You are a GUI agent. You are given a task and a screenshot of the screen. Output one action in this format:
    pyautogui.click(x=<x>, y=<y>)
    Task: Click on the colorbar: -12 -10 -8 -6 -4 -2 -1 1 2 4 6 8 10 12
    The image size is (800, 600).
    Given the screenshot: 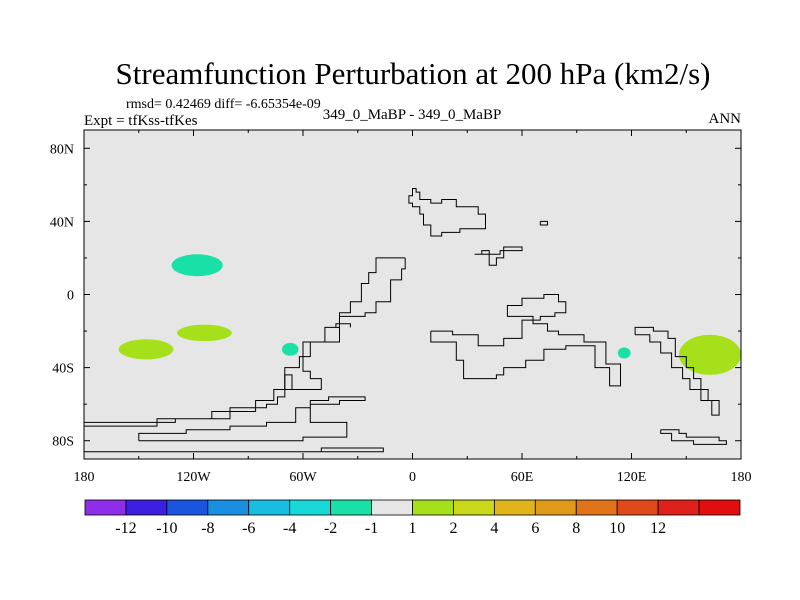 What is the action you would take?
    pyautogui.click(x=412, y=518)
    